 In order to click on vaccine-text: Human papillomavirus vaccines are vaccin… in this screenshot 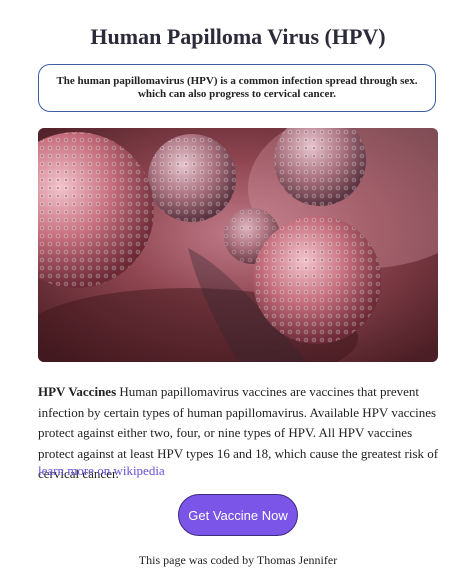, I will do `click(238, 432)`.